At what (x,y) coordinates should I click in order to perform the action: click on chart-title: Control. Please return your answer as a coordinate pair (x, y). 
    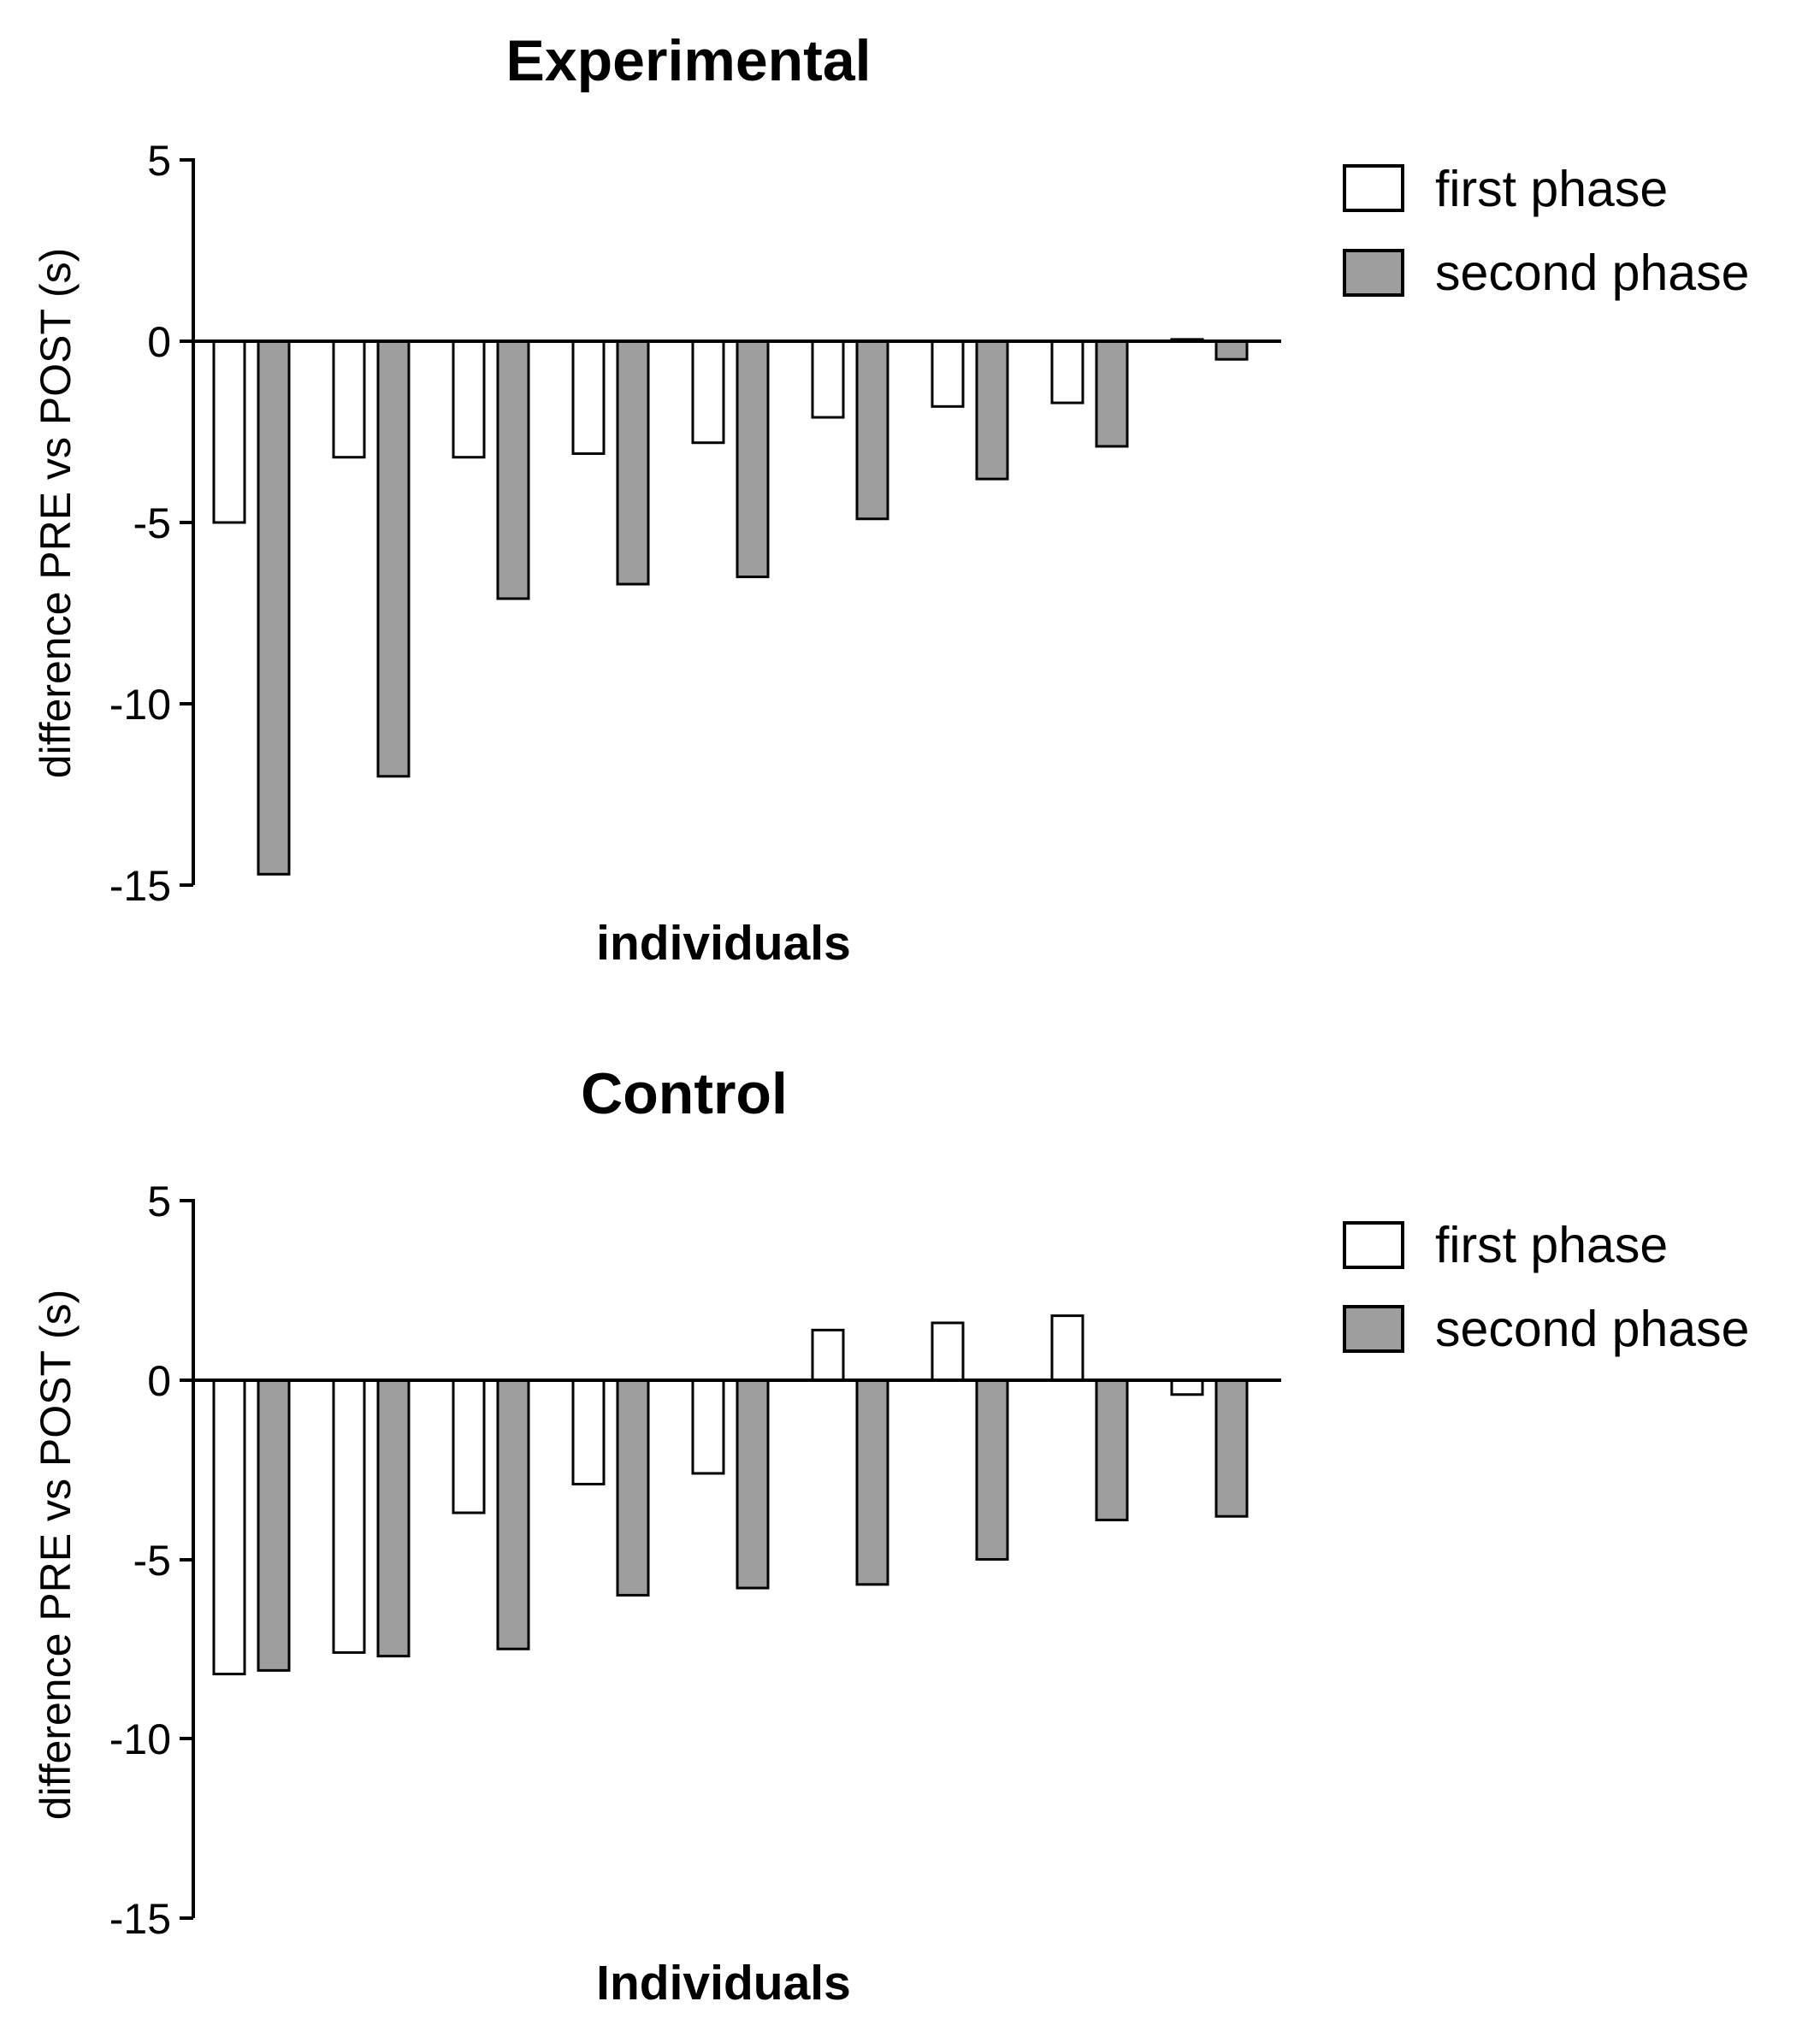
    Looking at the image, I should click on (685, 1093).